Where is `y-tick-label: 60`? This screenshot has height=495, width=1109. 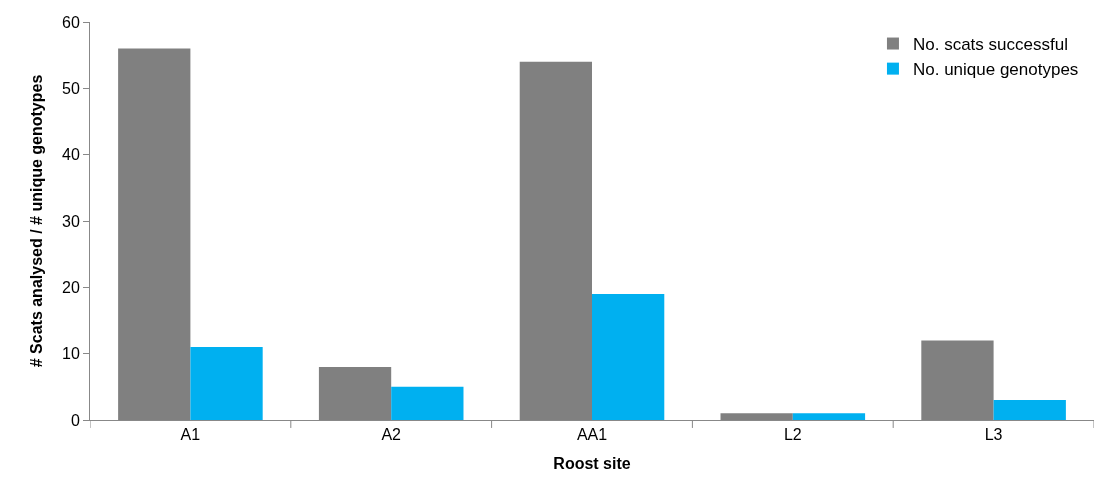 y-tick-label: 60 is located at coordinates (71, 22).